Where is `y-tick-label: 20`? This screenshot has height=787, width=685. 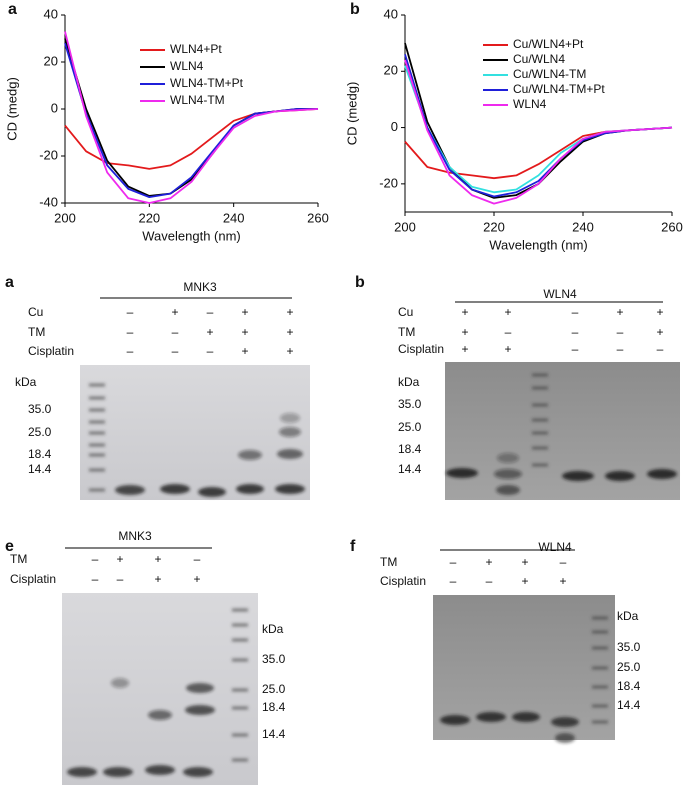
y-tick-label: 20 is located at coordinates (391, 70).